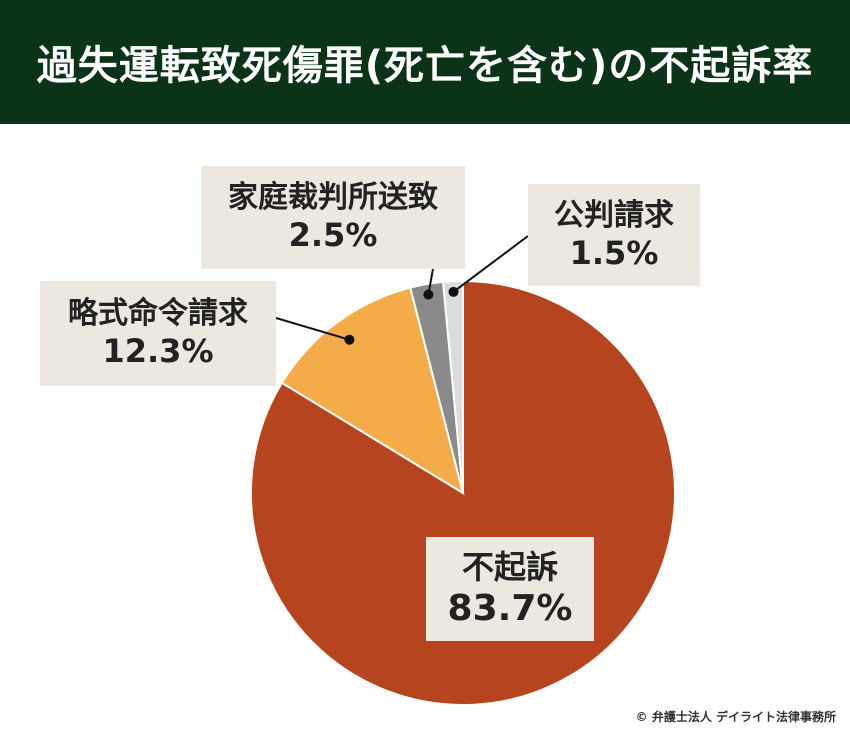  I want to click on leader-lines, so click(402, 290).